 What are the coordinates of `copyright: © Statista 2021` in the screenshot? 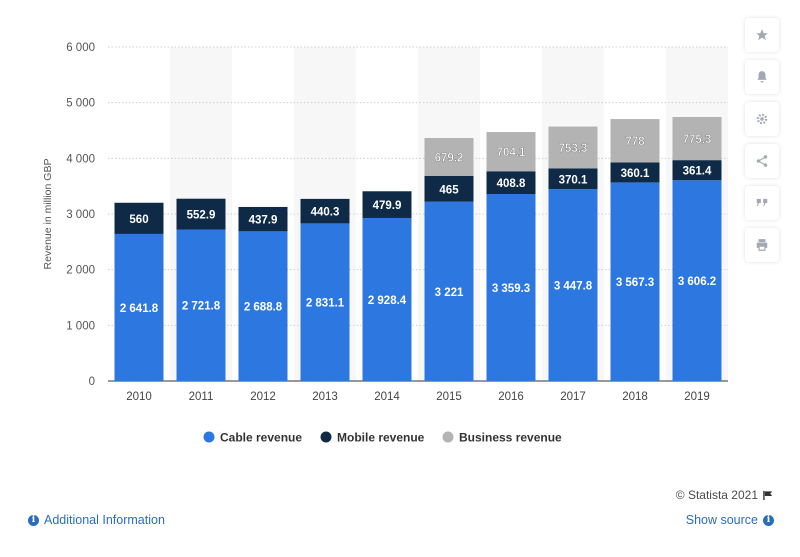 It's located at (725, 495).